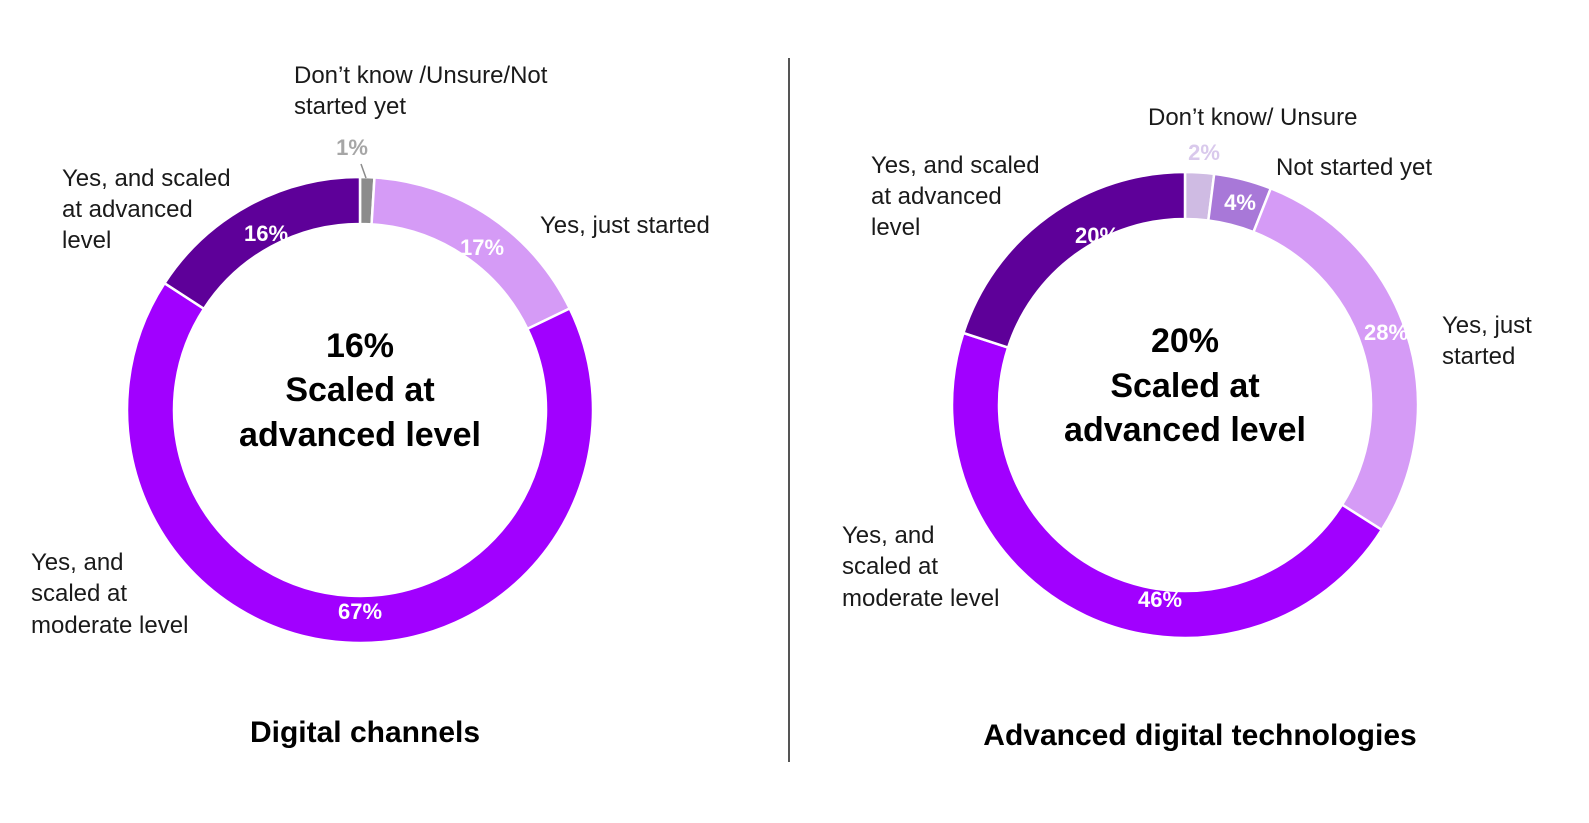  What do you see at coordinates (1335, 359) in the screenshot?
I see `donut-slice-just-started` at bounding box center [1335, 359].